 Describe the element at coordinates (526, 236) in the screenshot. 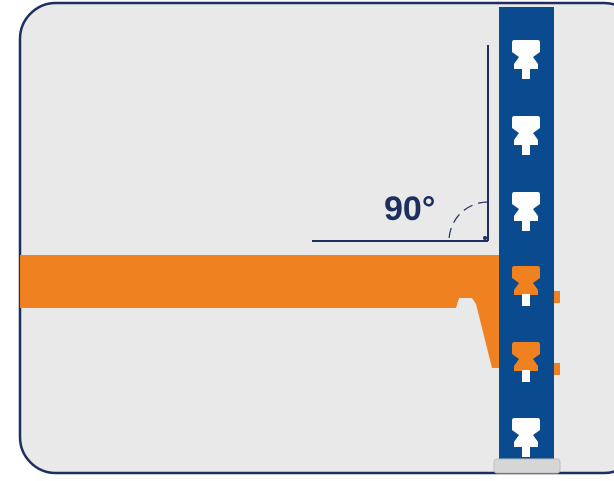

I see `upright-post` at that location.